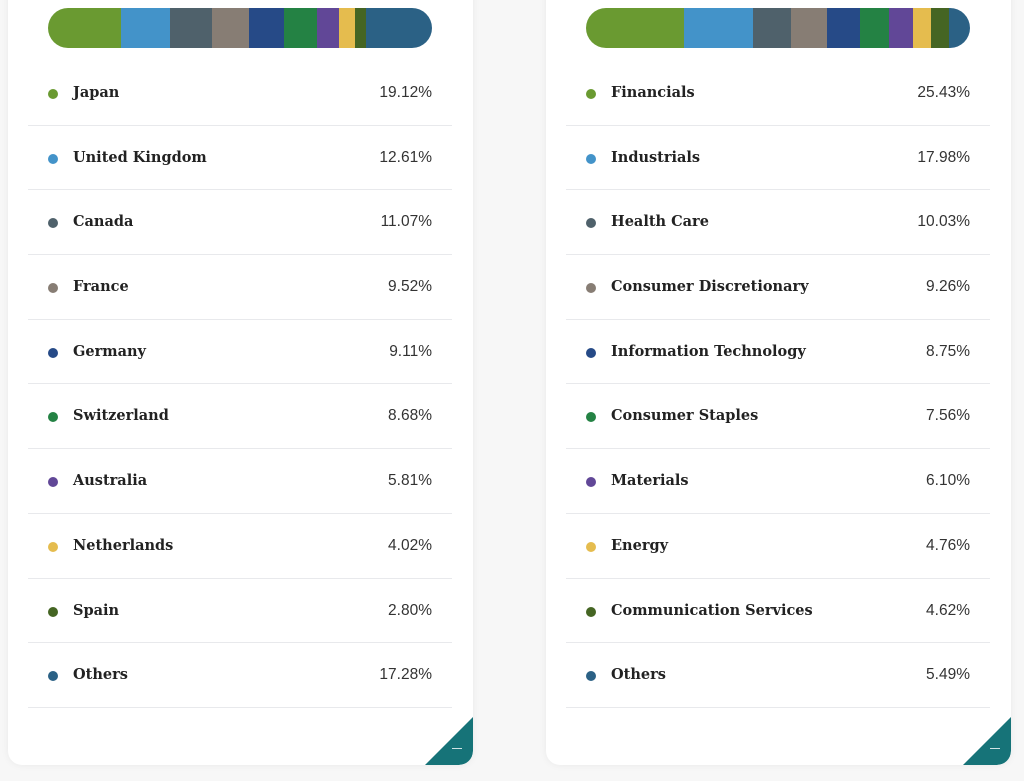  Describe the element at coordinates (110, 481) in the screenshot. I see `item-label: Australia` at that location.